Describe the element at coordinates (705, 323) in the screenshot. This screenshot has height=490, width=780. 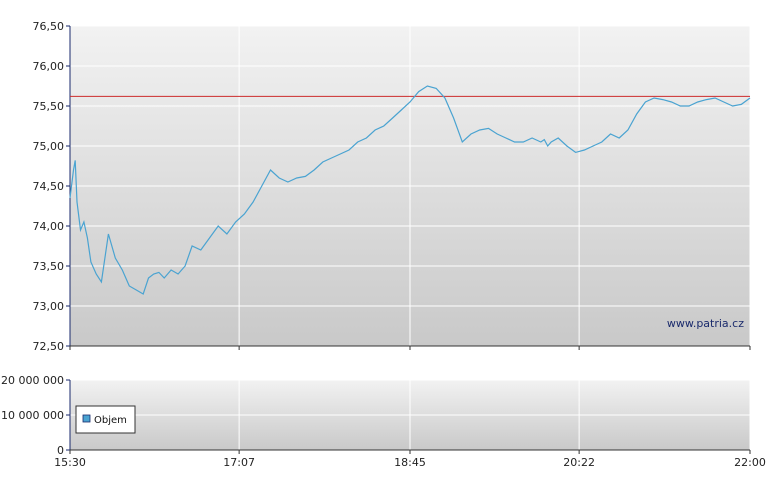
I see `watermark: www.patria.cz` at that location.